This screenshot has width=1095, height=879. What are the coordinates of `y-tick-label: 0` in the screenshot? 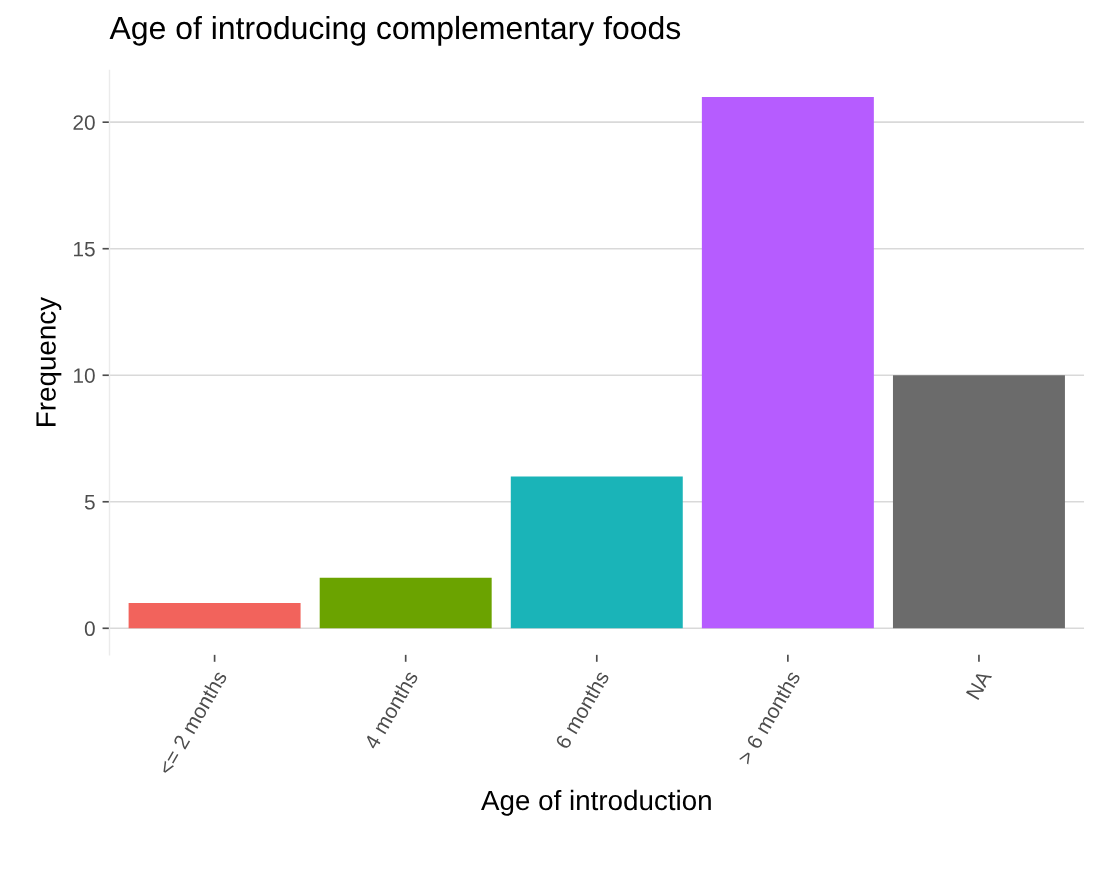 It's located at (89, 629).